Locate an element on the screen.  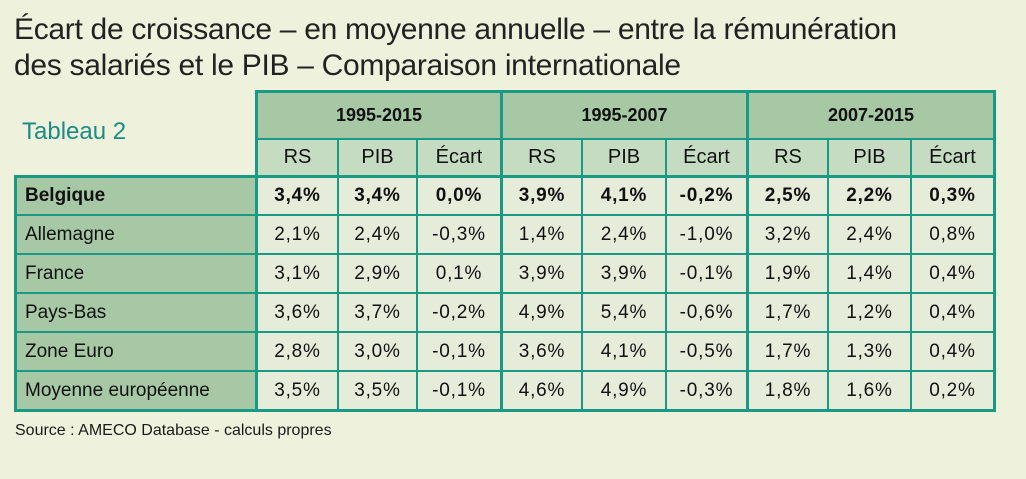
value-cell: -1,0% is located at coordinates (705, 233).